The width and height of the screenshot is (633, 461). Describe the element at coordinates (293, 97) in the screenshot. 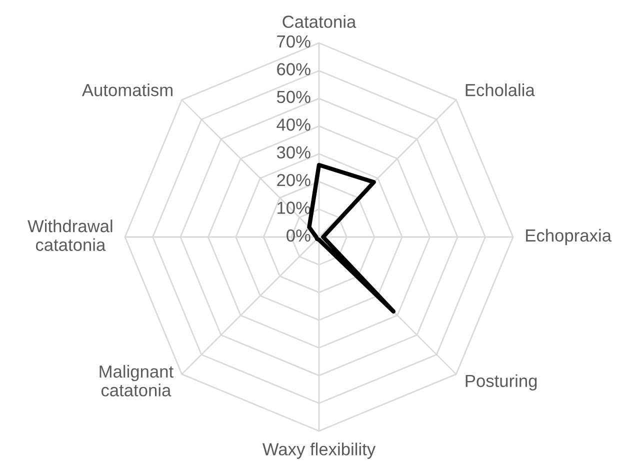

I see `y-tick-label: 50%` at that location.